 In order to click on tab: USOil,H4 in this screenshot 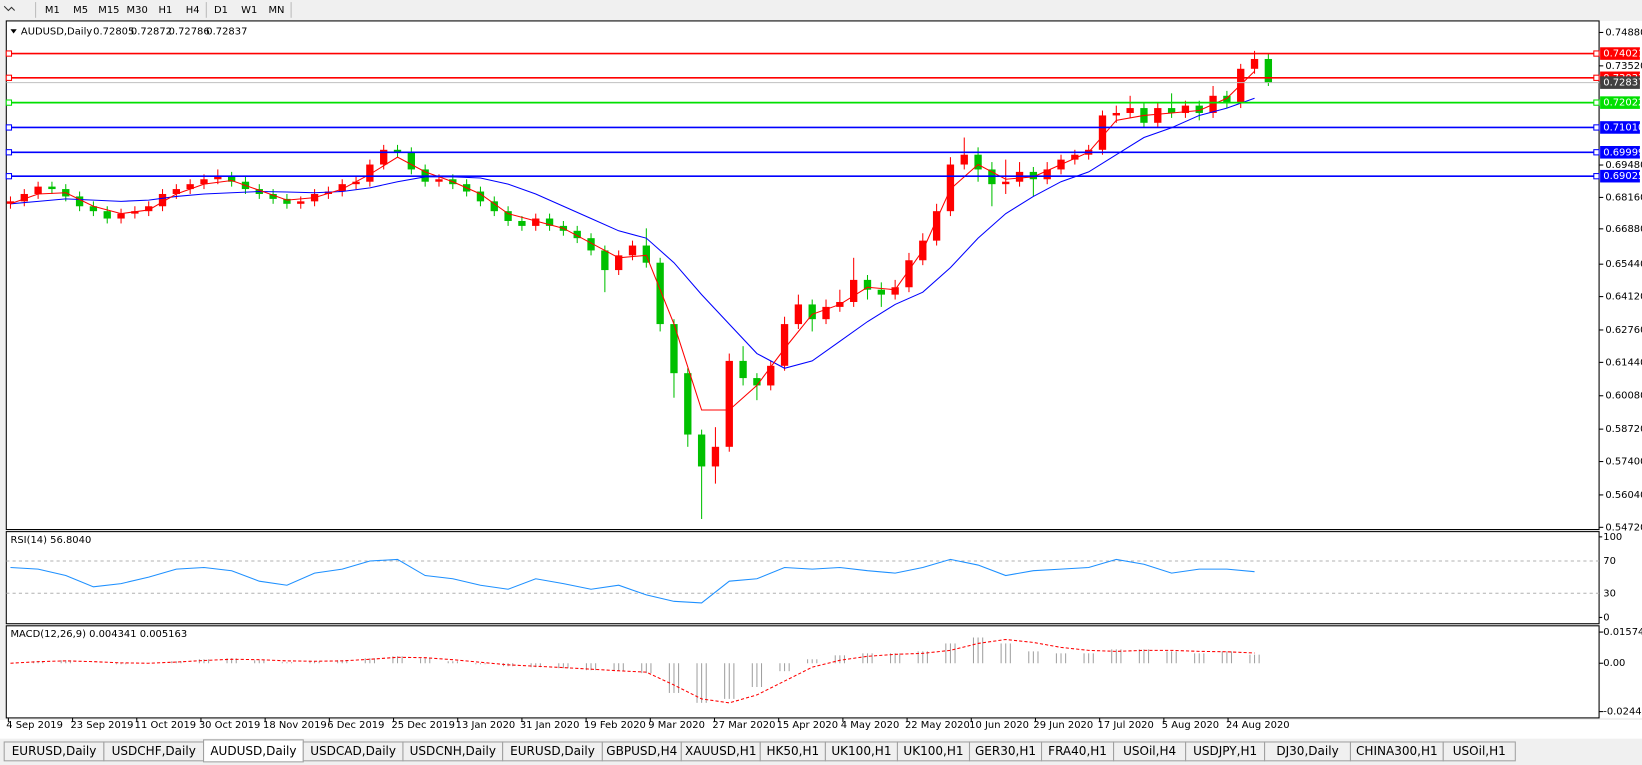, I will do `click(1150, 751)`.